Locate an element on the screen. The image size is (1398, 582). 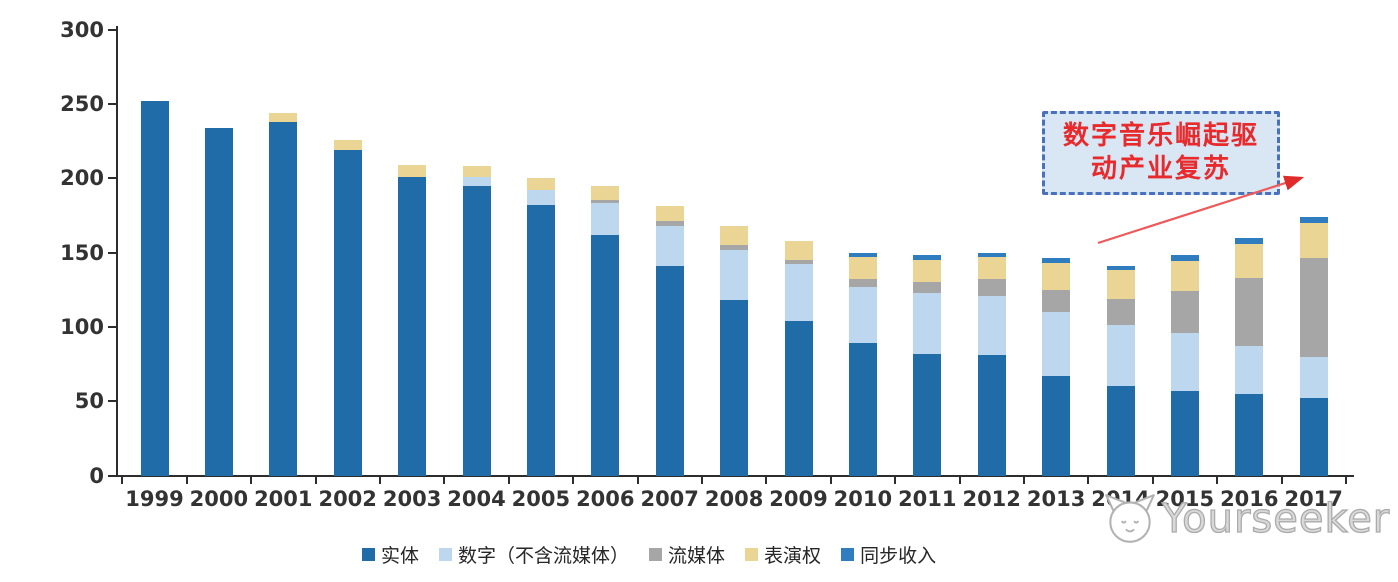
x-axis-tick-label: 1999 is located at coordinates (154, 499).